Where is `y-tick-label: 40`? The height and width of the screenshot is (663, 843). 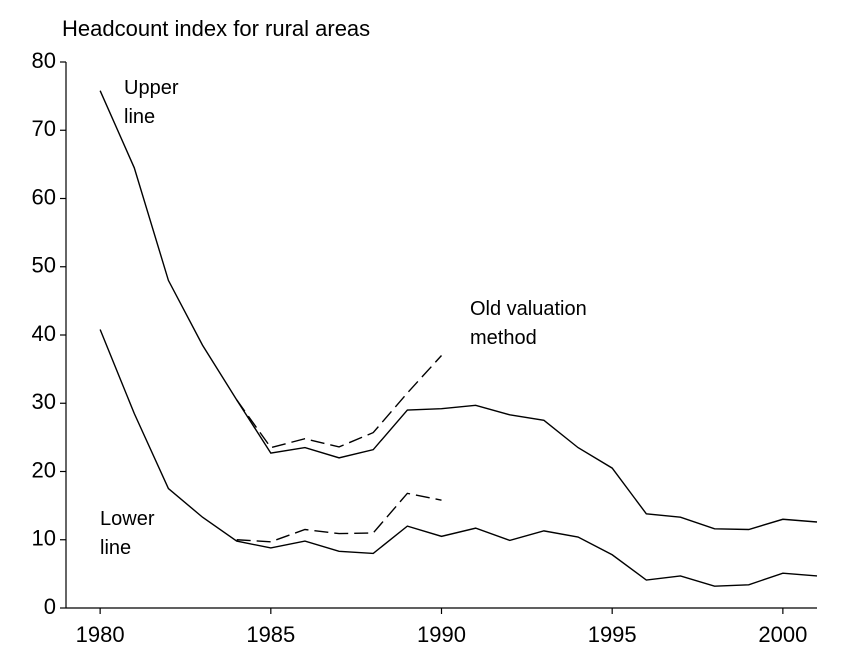 y-tick-label: 40 is located at coordinates (44, 333).